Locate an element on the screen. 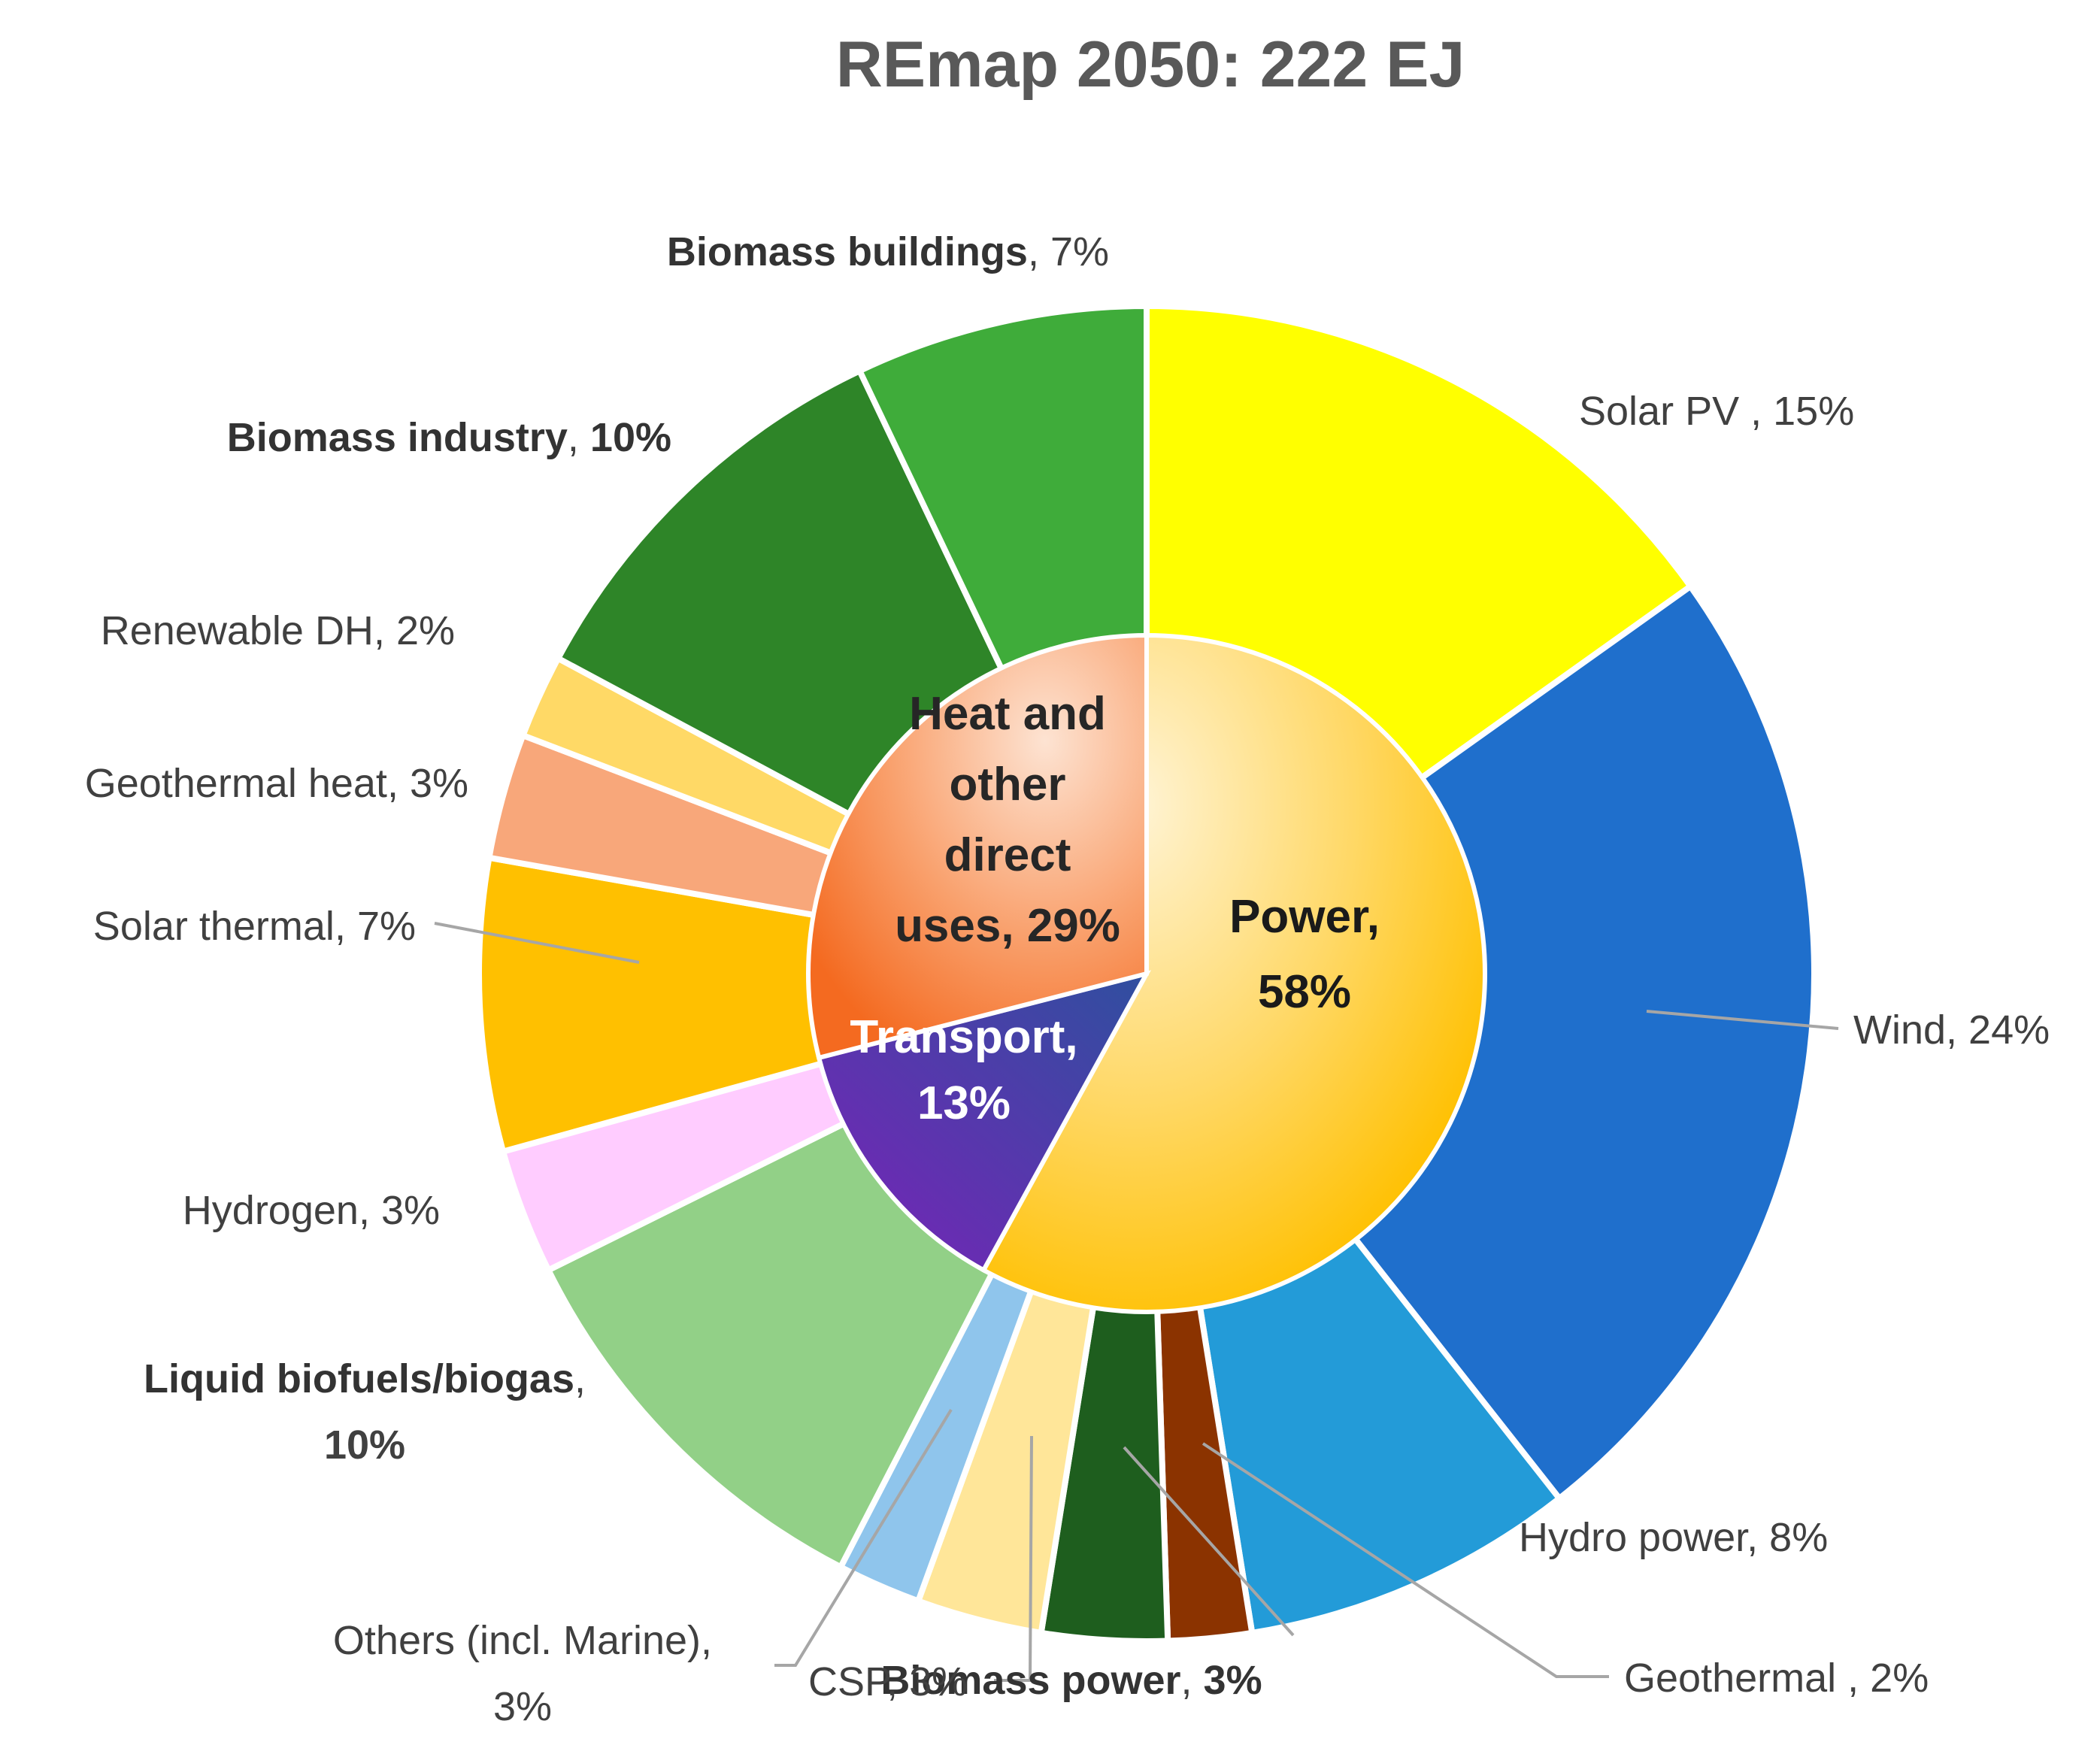  inner-label-heat-and-other-direct-uses: uses, 29% is located at coordinates (1007, 926).